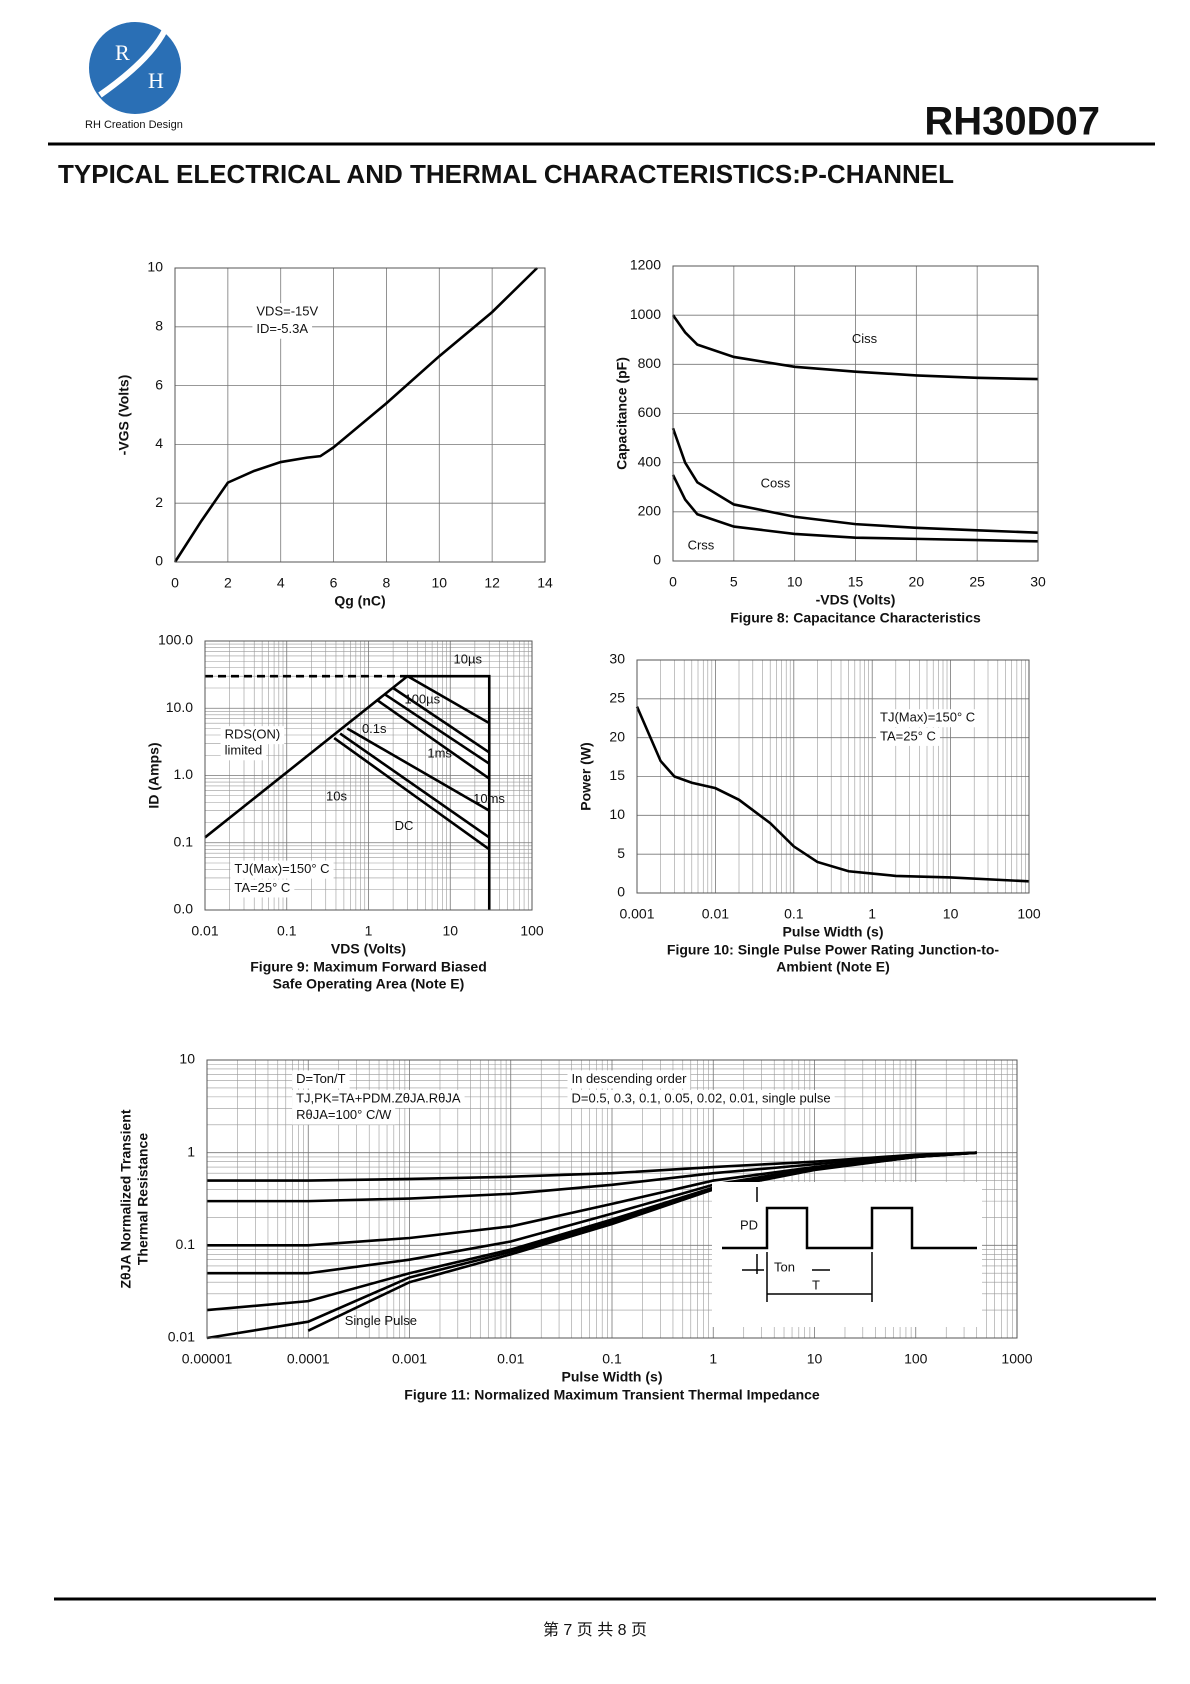  Describe the element at coordinates (1012, 122) in the screenshot. I see `part-number: RH30D07` at that location.